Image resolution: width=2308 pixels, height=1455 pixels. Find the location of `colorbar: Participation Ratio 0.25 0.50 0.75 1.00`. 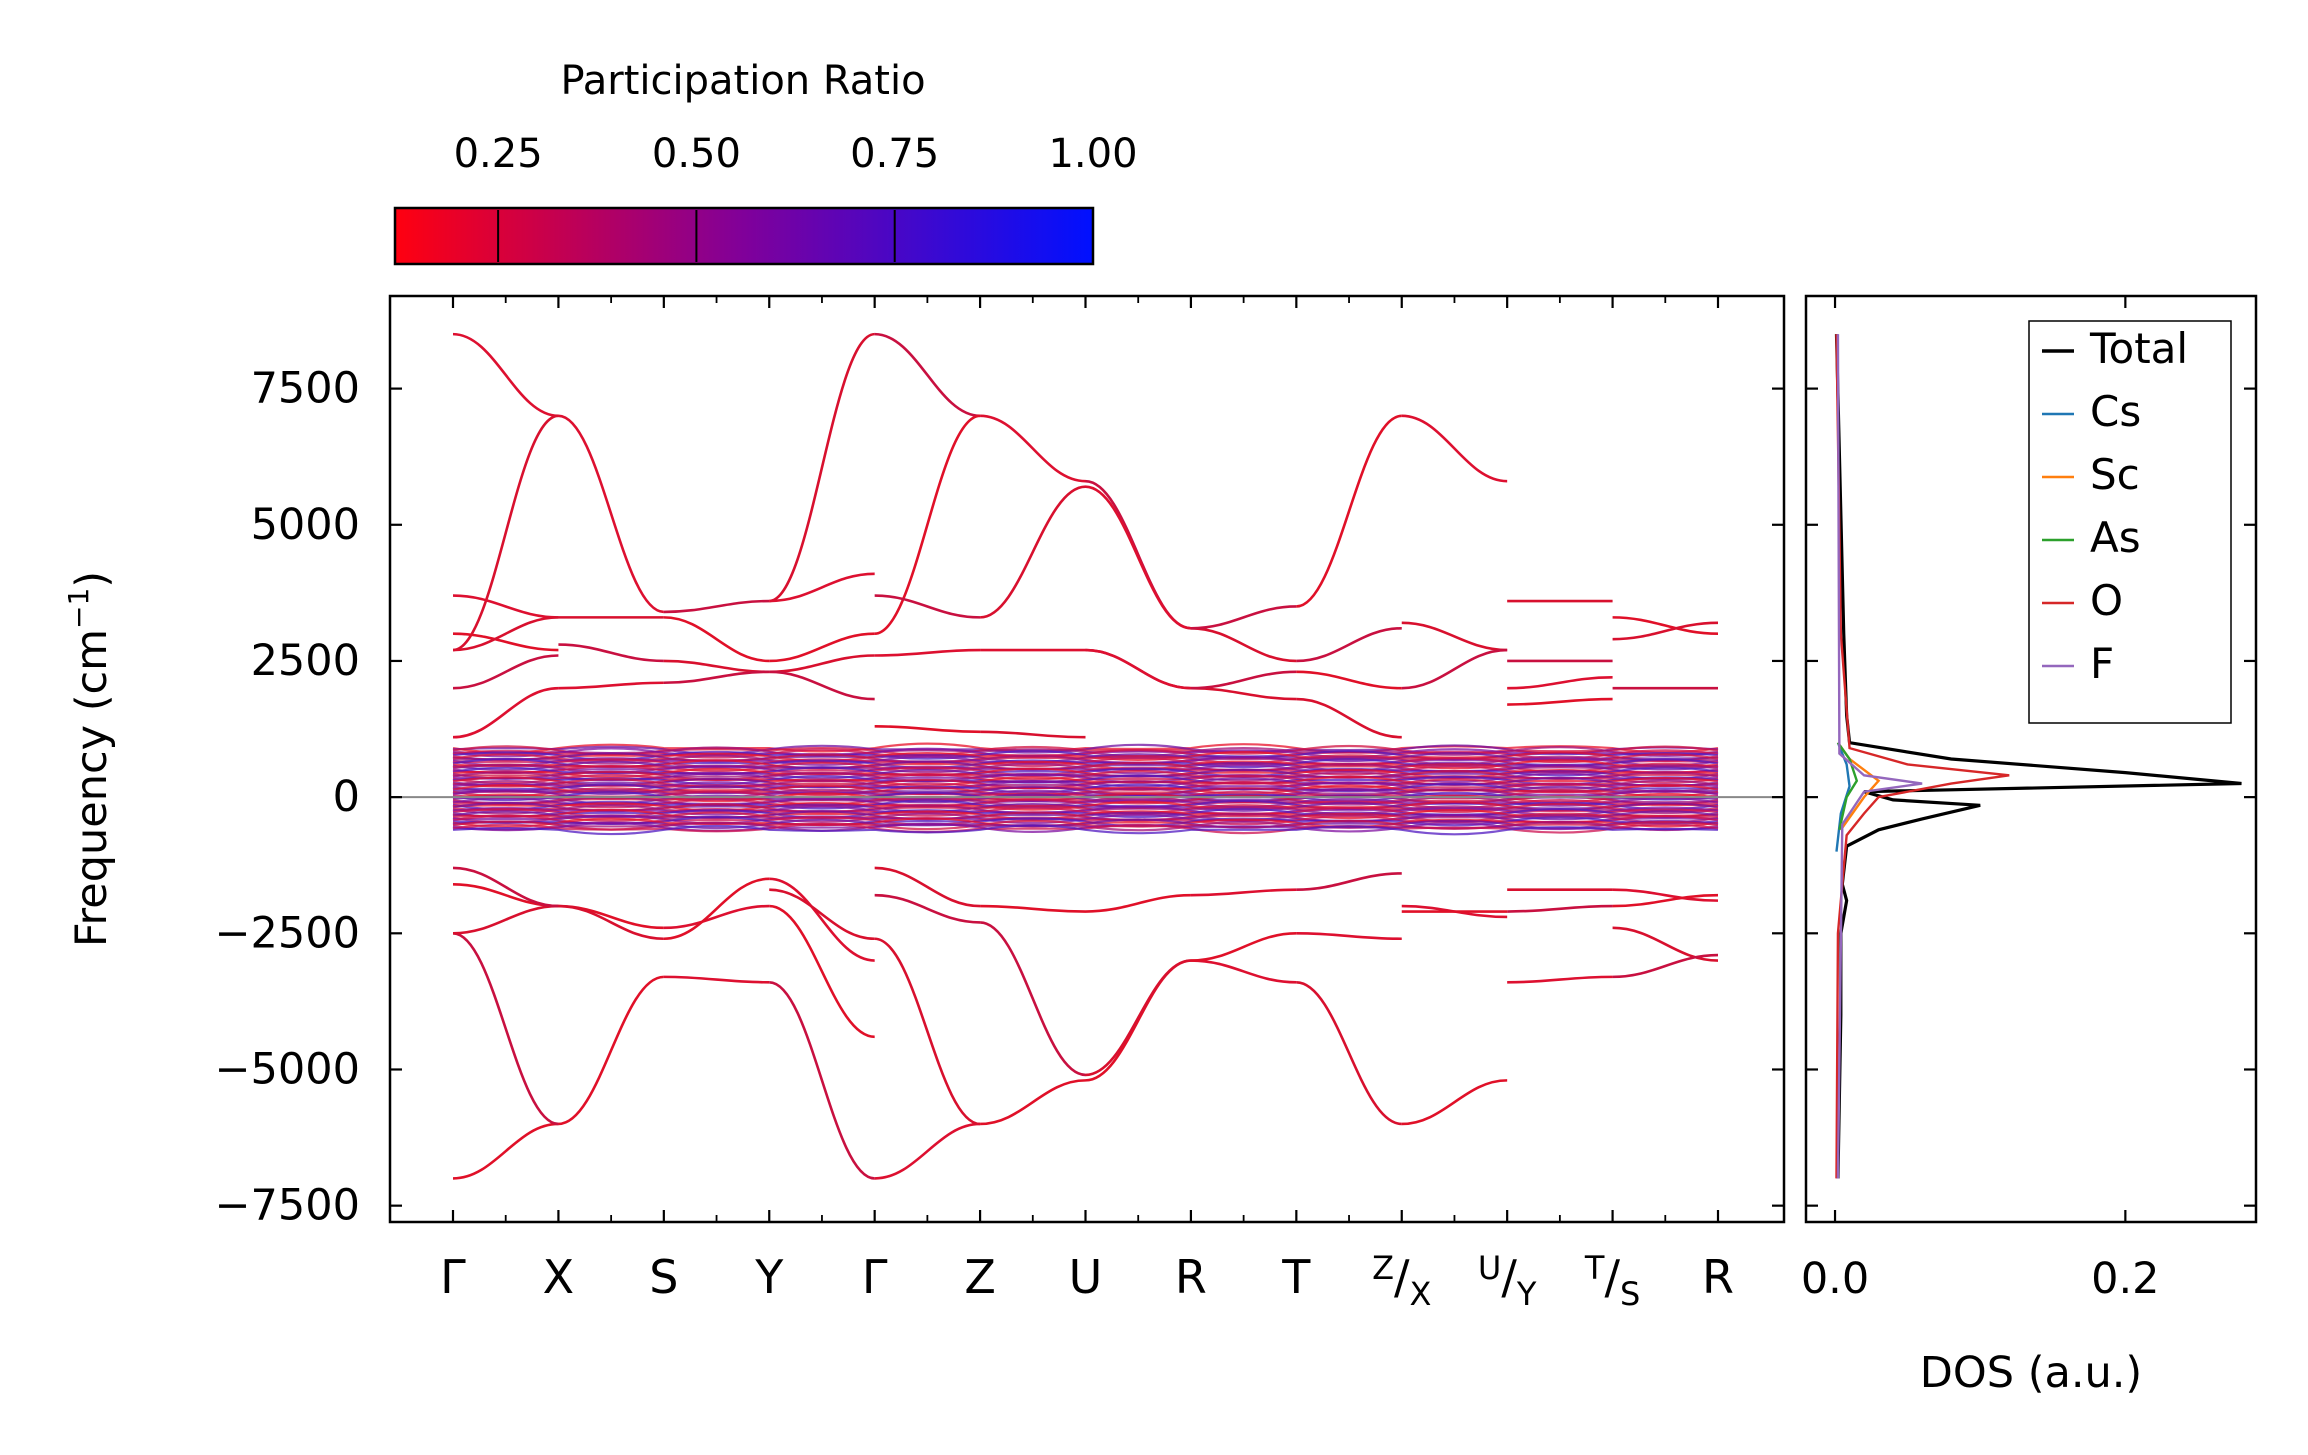

colorbar: Participation Ratio 0.25 0.50 0.75 1.00 is located at coordinates (765, 162).